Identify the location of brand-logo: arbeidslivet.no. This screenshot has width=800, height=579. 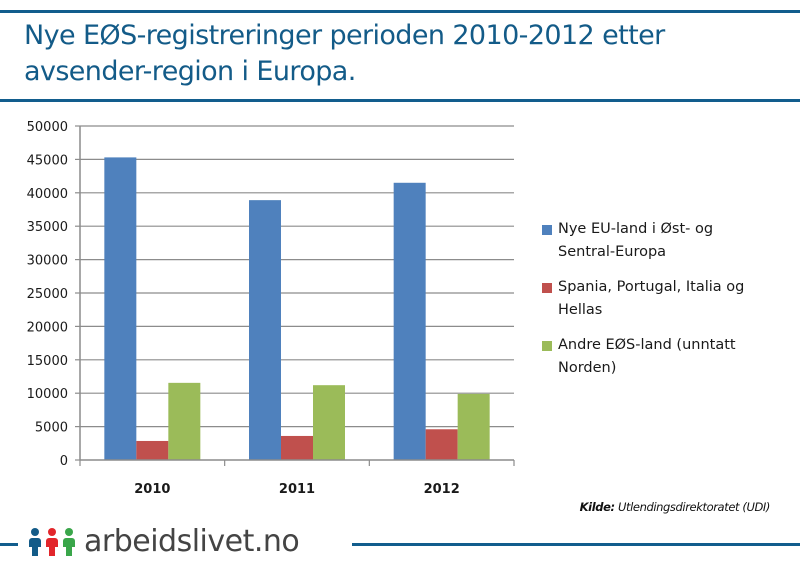
(164, 541).